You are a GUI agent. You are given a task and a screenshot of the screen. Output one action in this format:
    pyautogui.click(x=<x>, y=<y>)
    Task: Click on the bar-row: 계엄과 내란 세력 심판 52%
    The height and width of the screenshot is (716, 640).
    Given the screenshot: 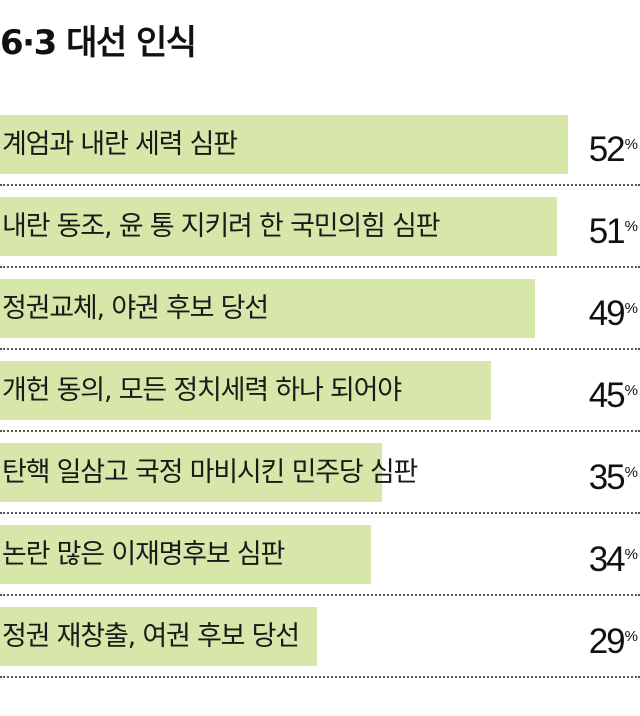 What is the action you would take?
    pyautogui.click(x=320, y=154)
    